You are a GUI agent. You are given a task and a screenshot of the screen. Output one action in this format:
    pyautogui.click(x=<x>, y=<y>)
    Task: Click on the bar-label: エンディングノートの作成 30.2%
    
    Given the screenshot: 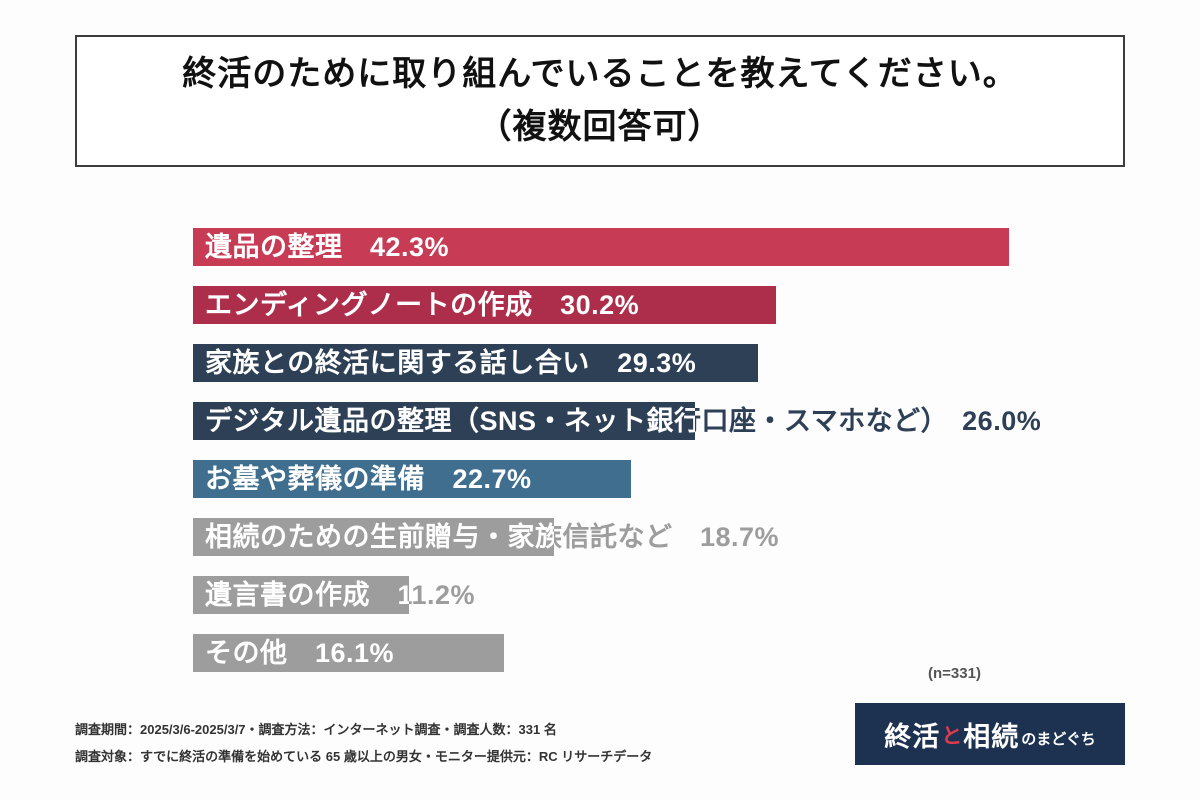 What is the action you would take?
    pyautogui.click(x=422, y=305)
    